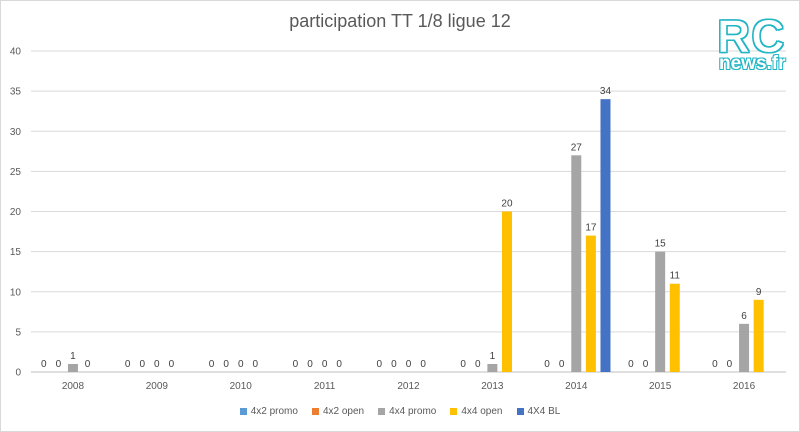 Image resolution: width=800 pixels, height=432 pixels. Describe the element at coordinates (675, 276) in the screenshot. I see `data-label: 11` at that location.